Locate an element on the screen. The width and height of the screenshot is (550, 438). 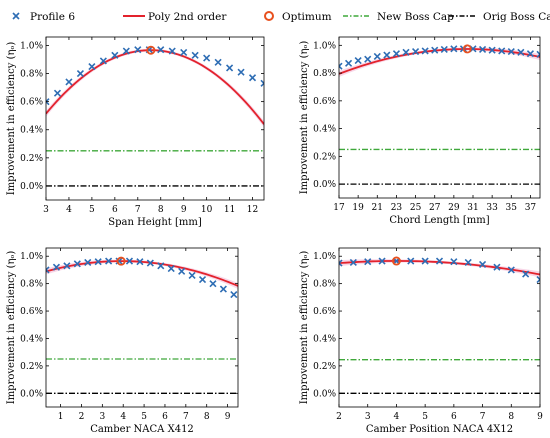
x-tick-label: 8 is located at coordinates (511, 417).